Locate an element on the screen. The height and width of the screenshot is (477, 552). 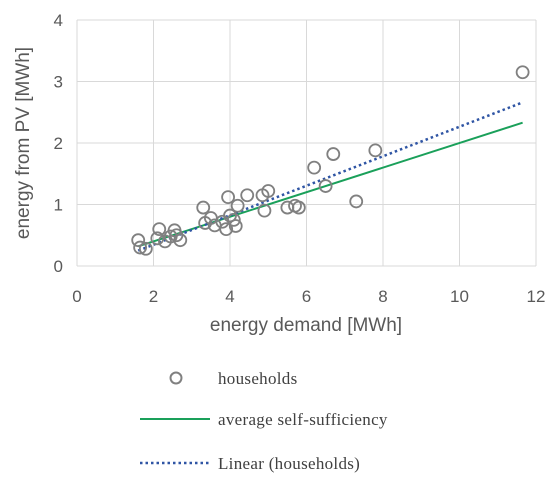
legend-item-linear: Linear (households) is located at coordinates (250, 463).